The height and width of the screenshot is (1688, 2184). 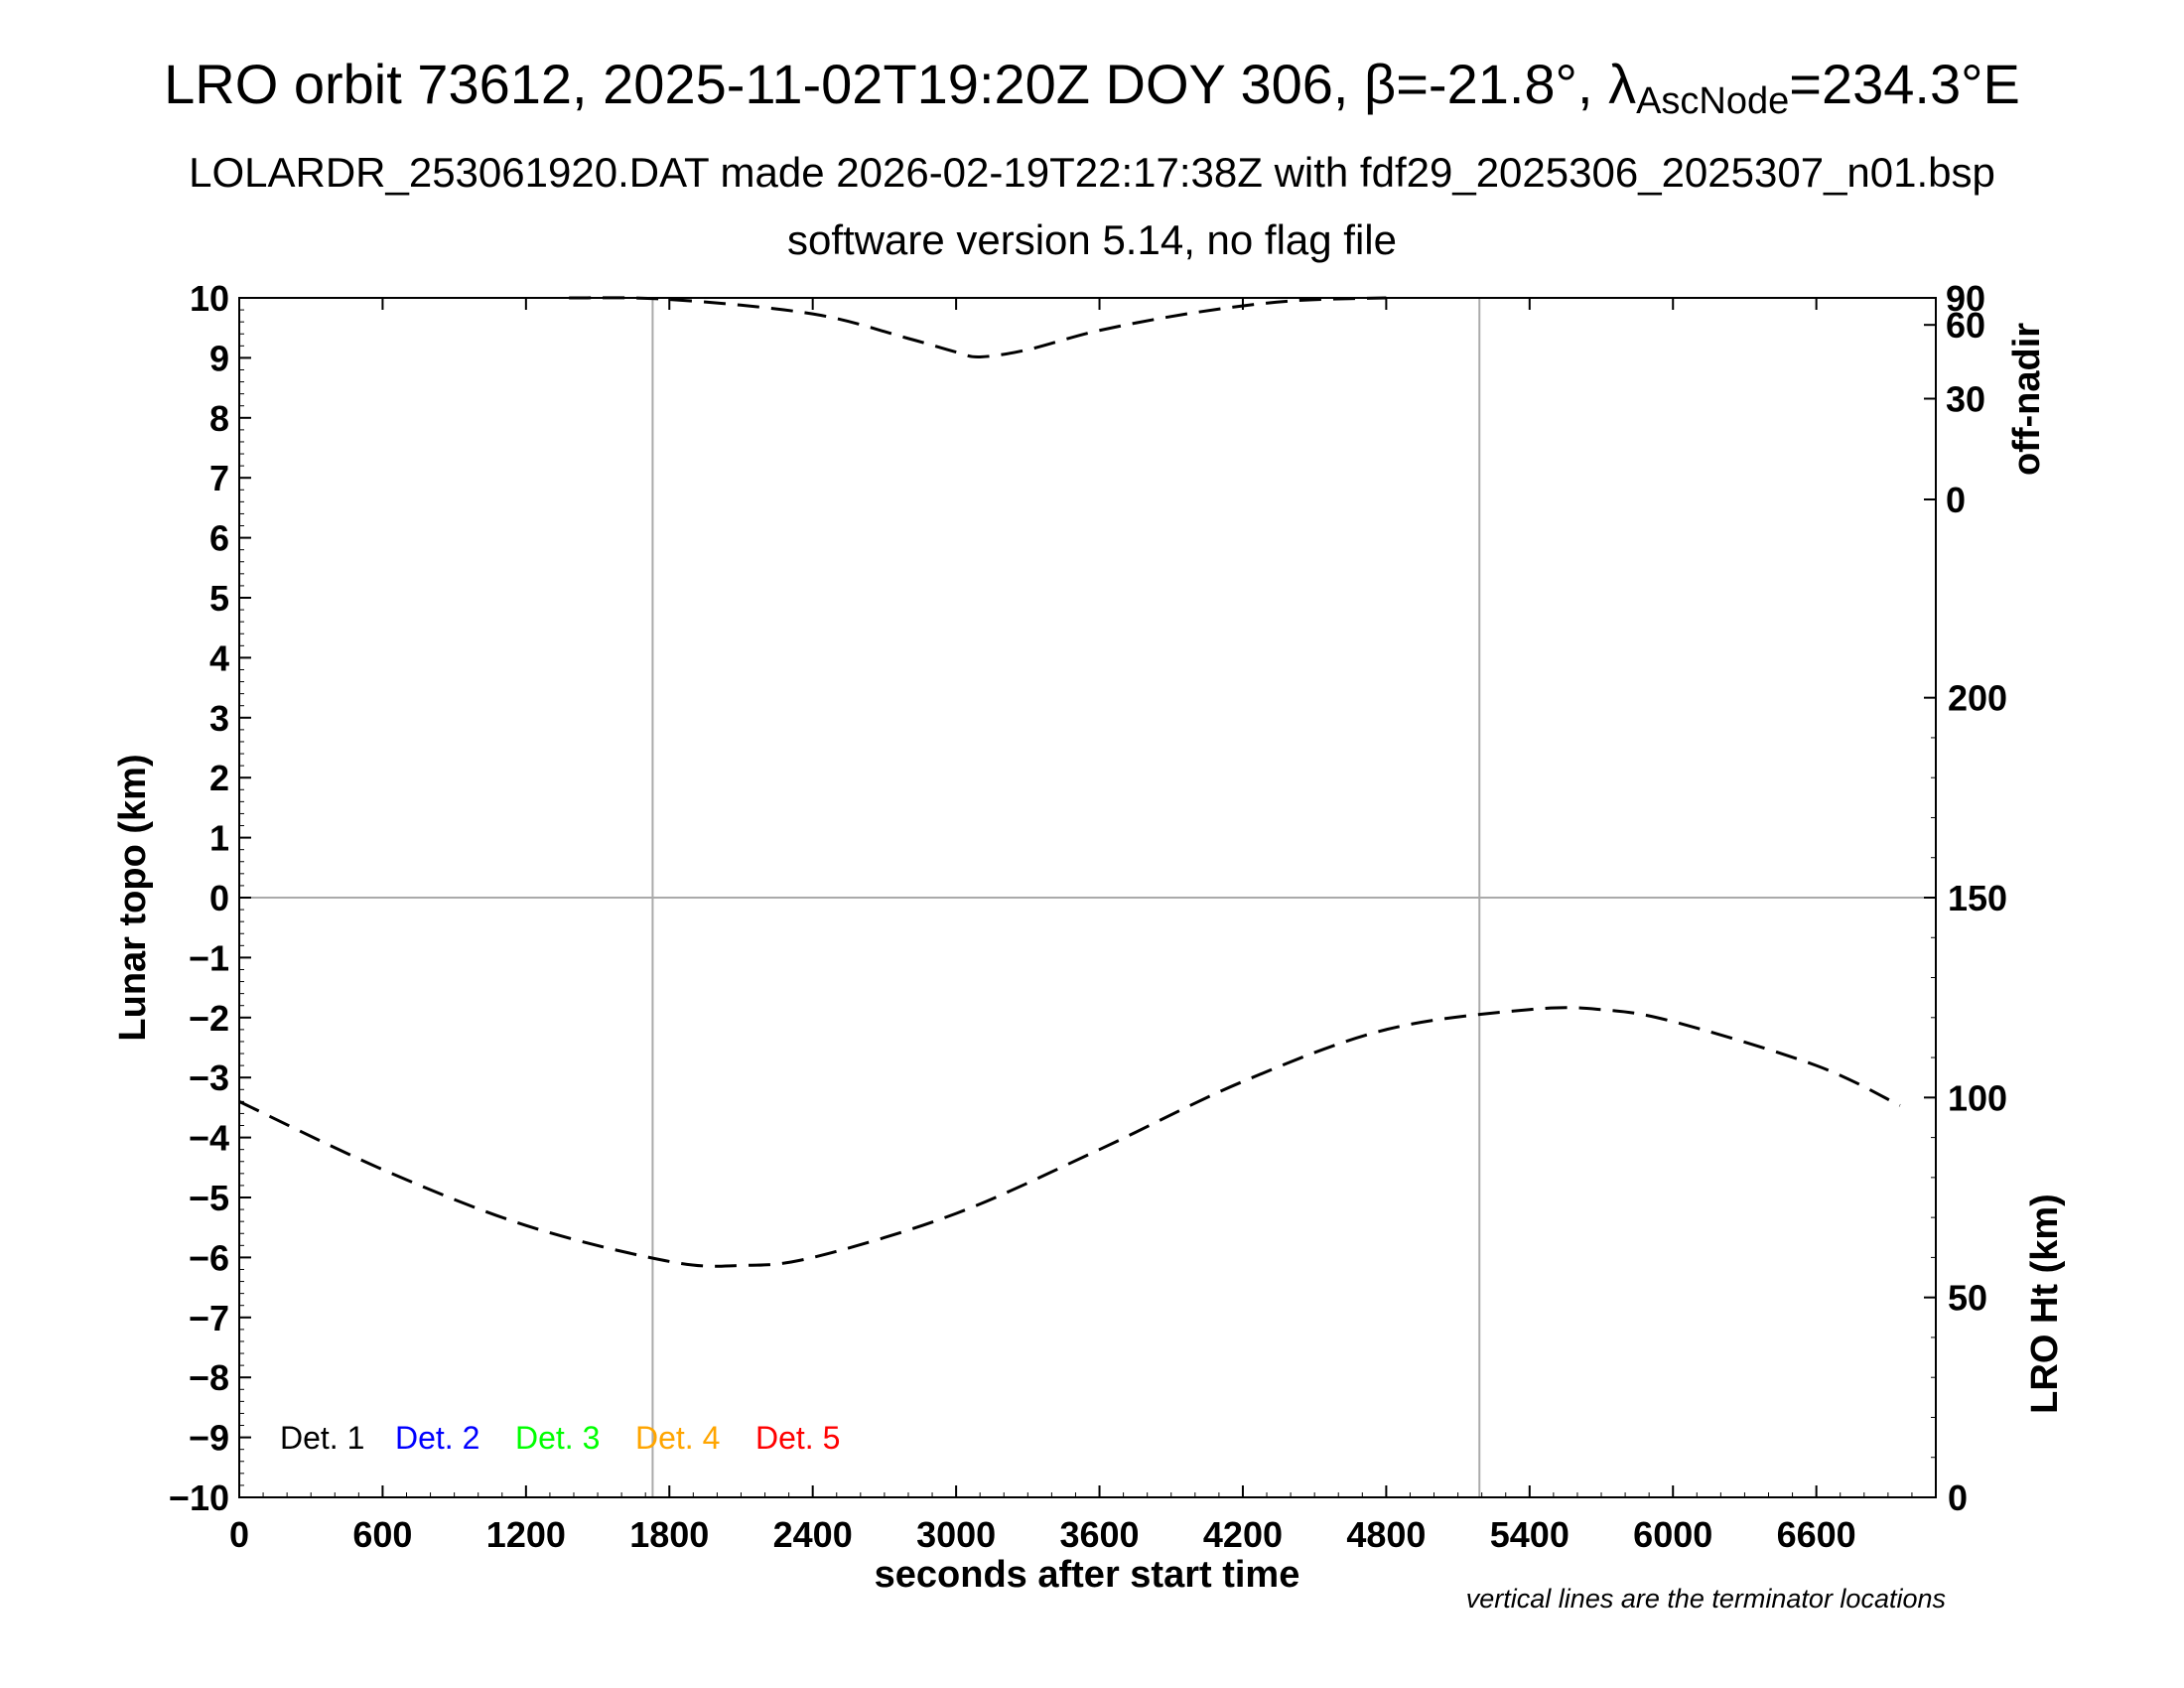 I want to click on y-tick-label-left: −5, so click(x=209, y=1198).